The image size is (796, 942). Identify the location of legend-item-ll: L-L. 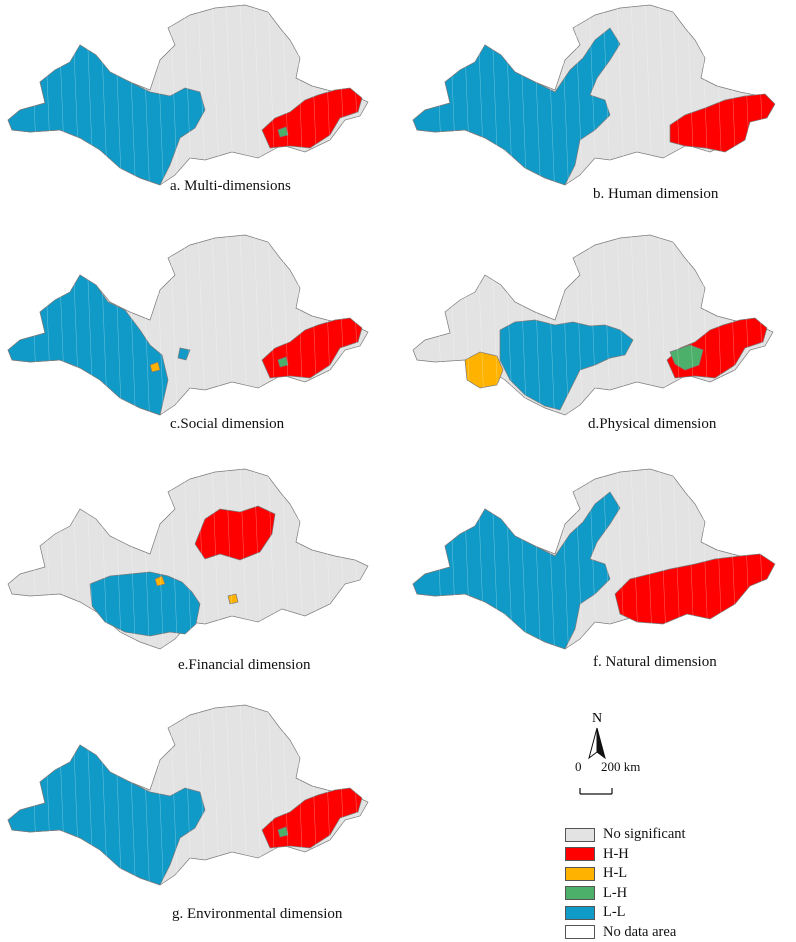
(655, 913).